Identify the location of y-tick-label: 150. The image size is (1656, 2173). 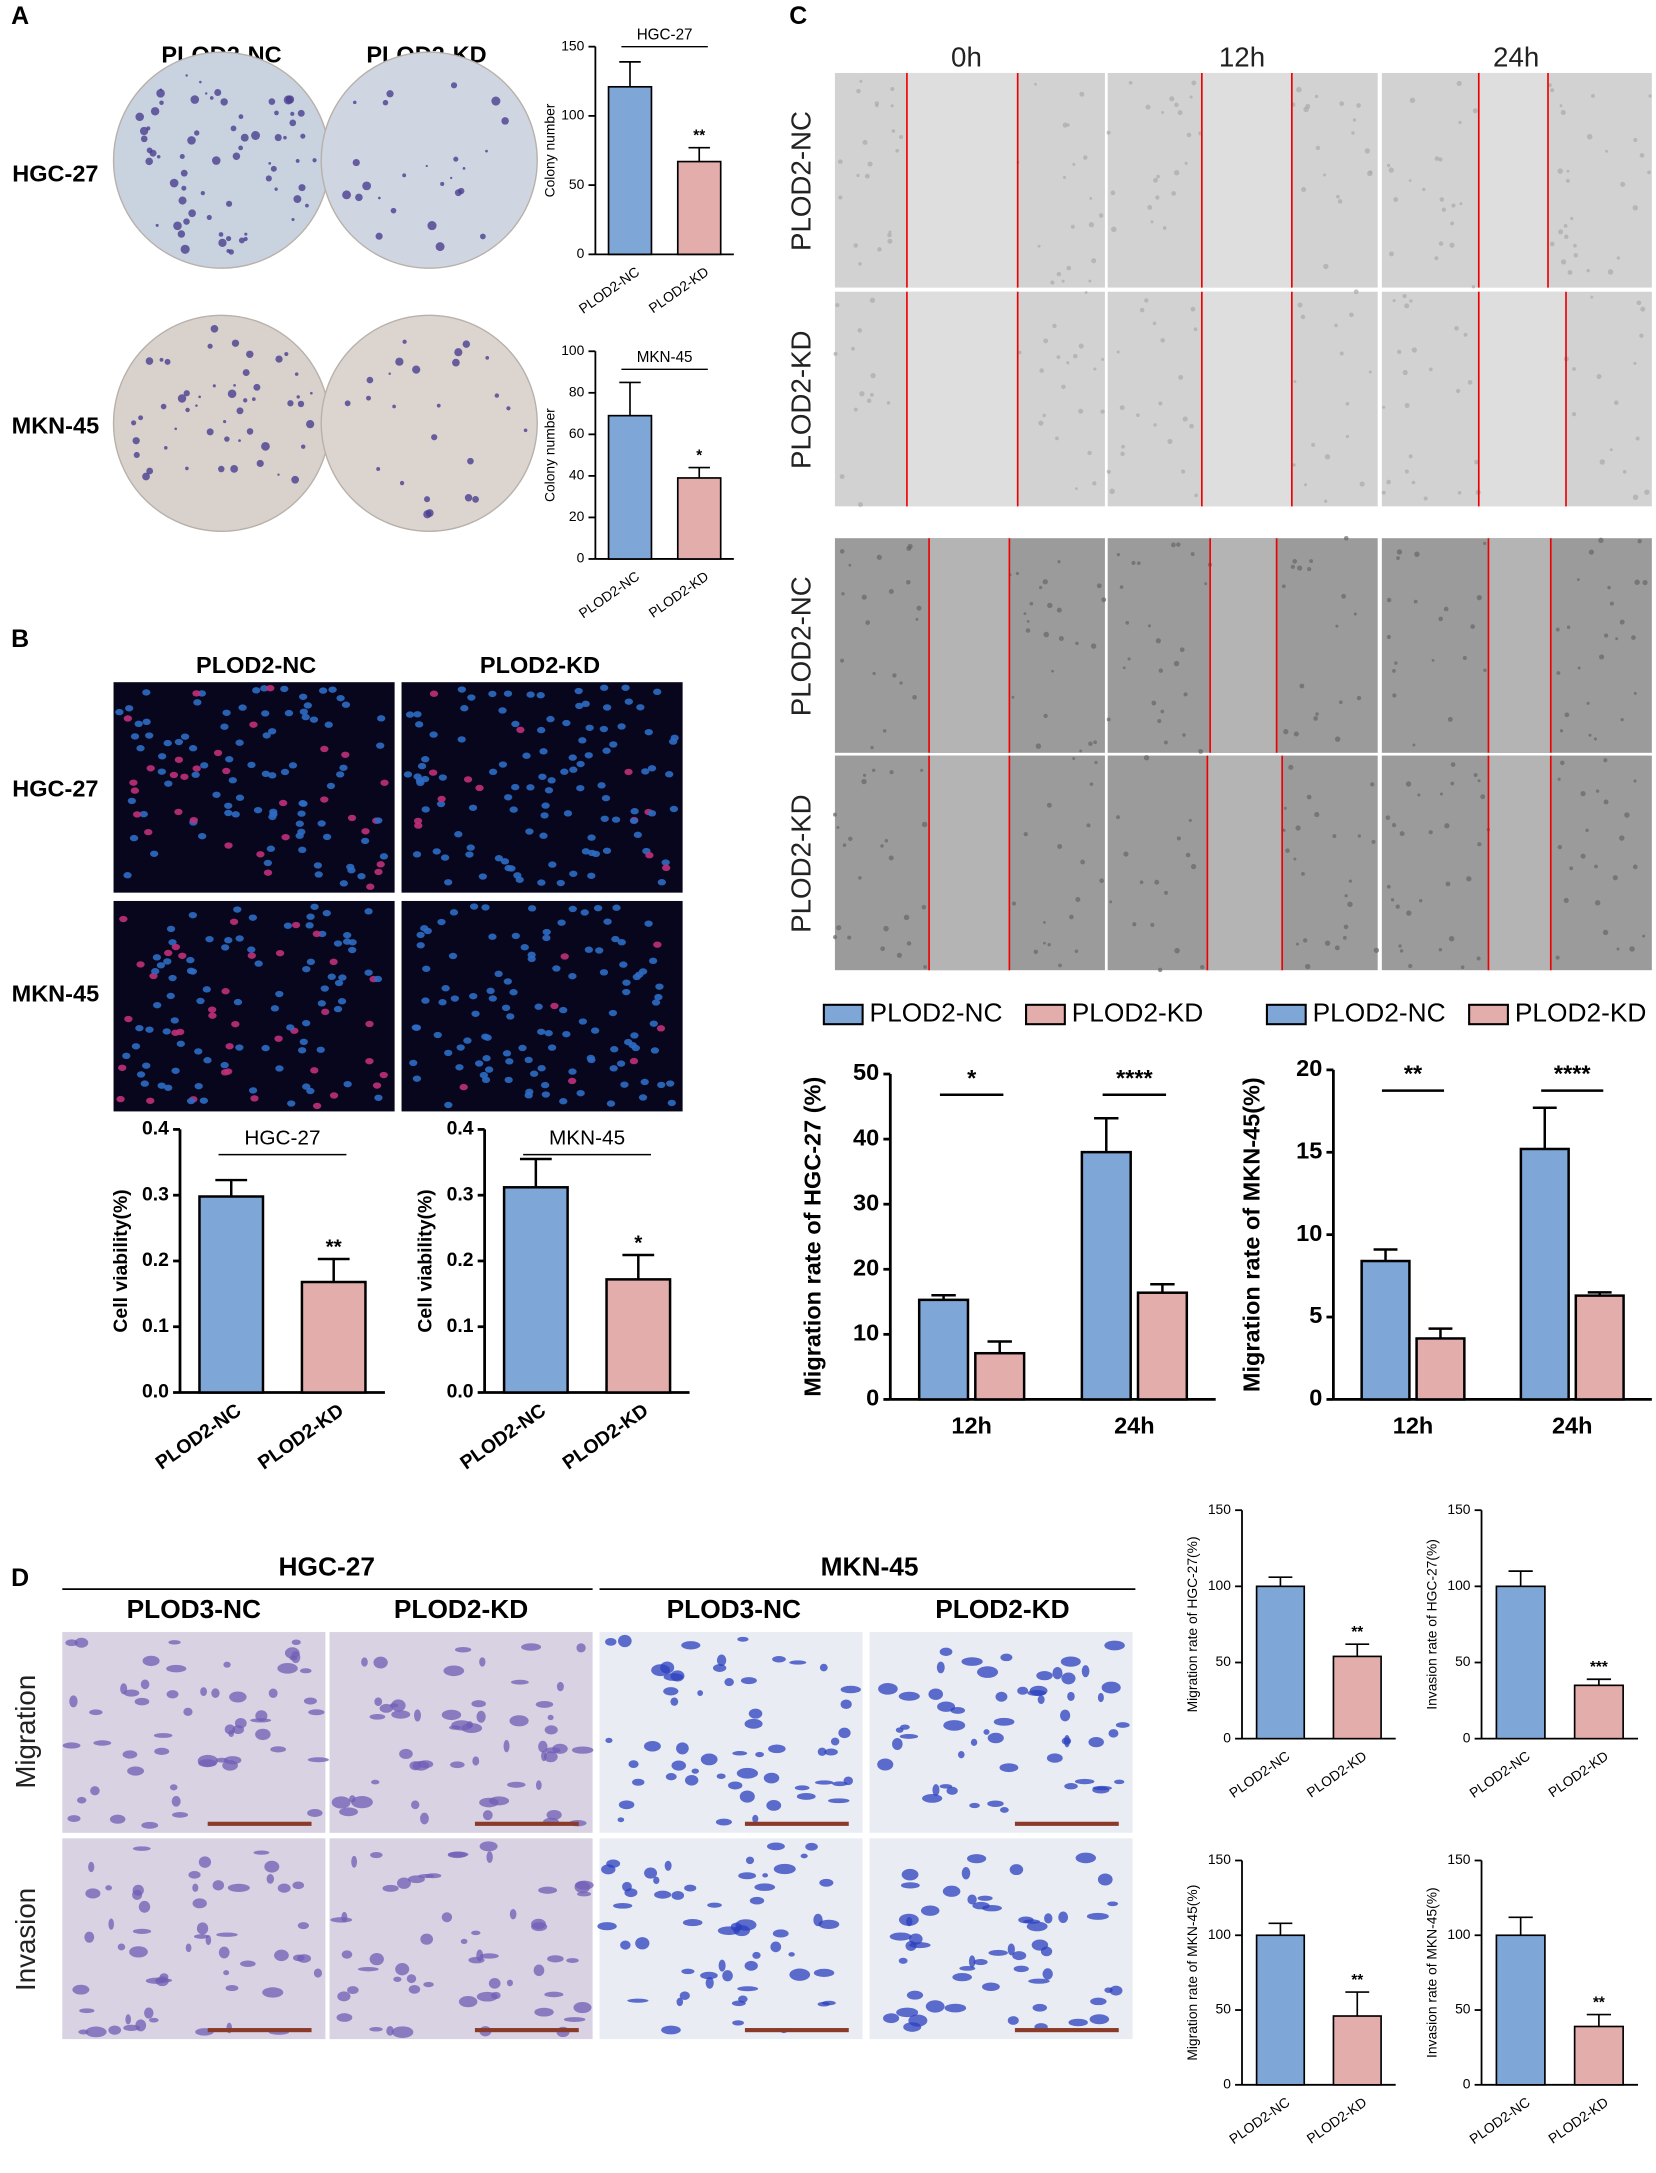
(1458, 1509).